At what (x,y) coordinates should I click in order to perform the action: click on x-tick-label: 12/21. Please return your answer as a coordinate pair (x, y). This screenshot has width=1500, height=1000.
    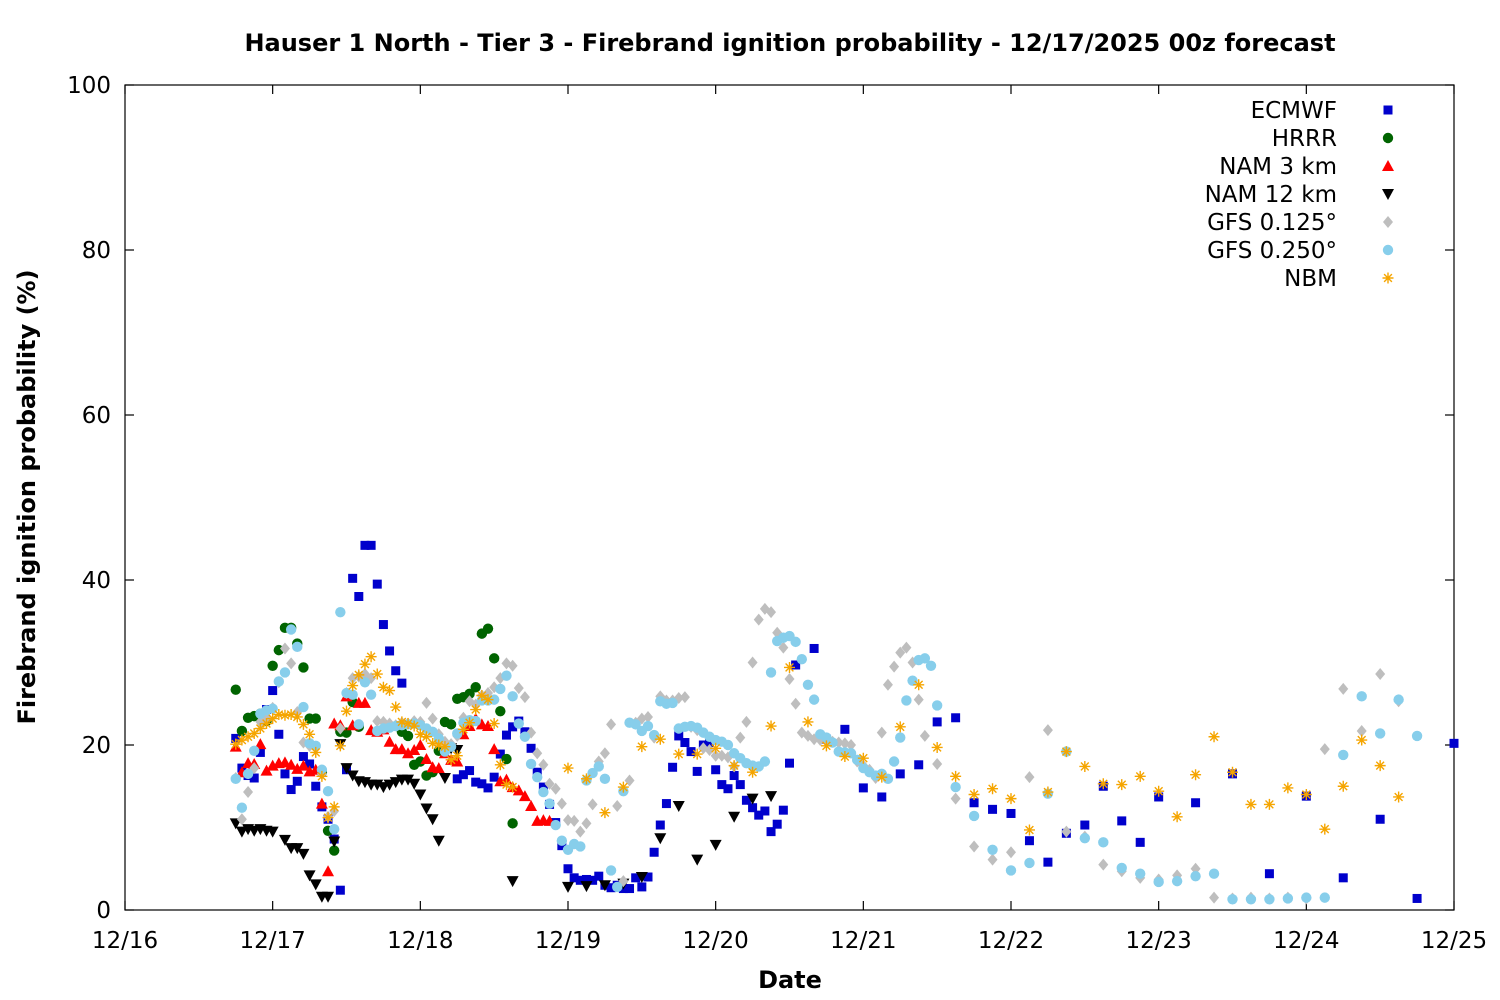
    Looking at the image, I should click on (863, 941).